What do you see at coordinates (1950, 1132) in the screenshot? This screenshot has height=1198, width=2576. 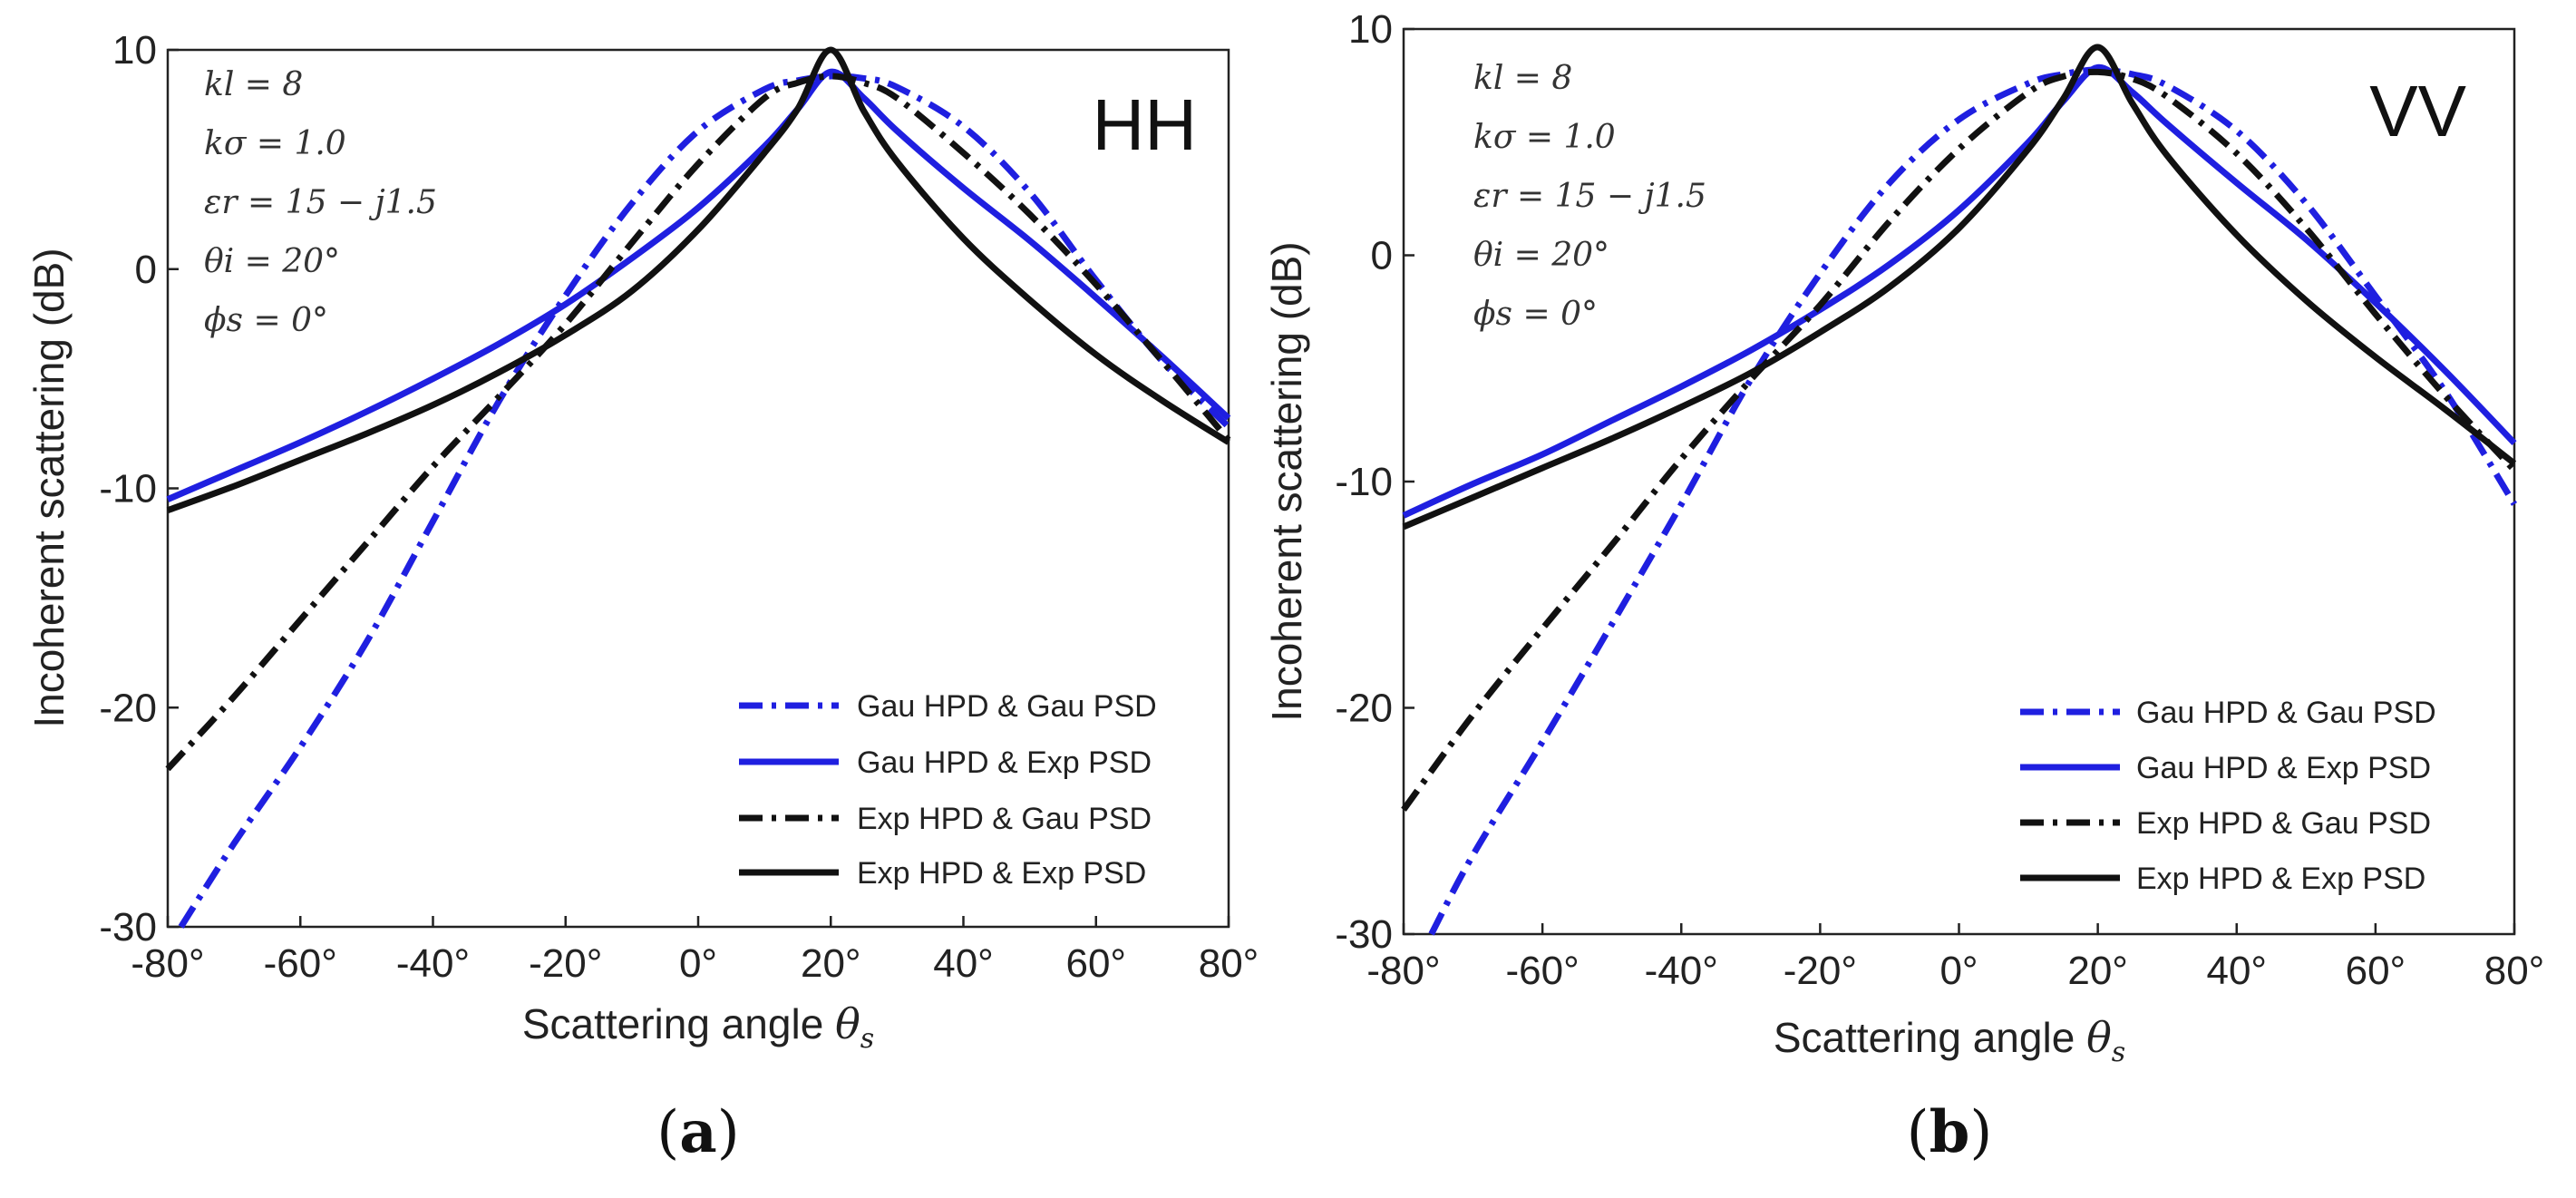 I see `panel-caption: (b)` at bounding box center [1950, 1132].